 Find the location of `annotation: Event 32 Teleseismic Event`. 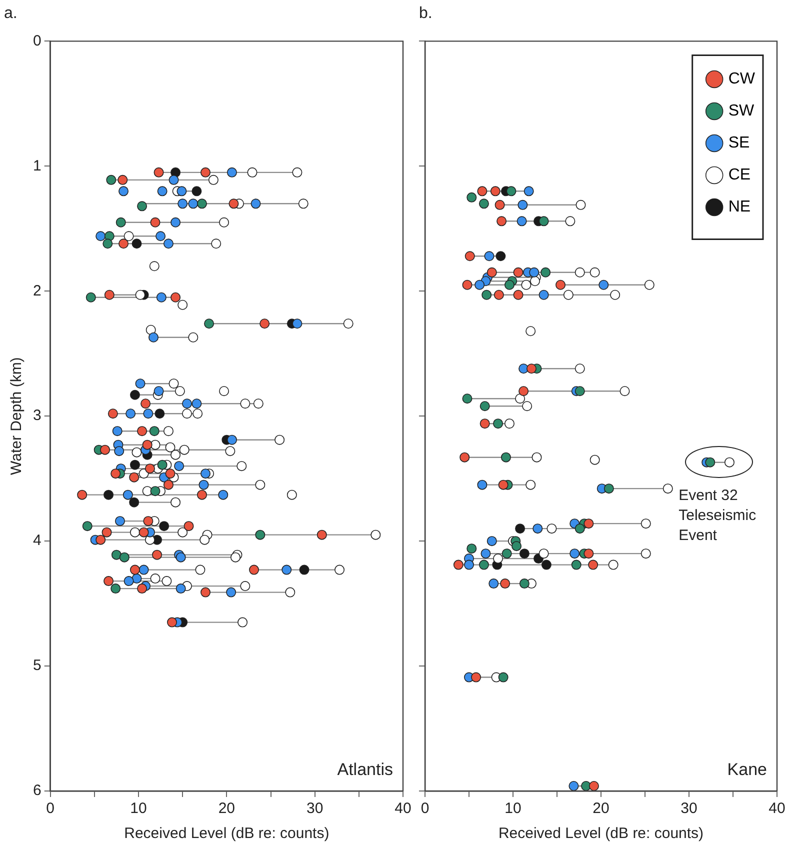

annotation: Event 32 Teleseismic Event is located at coordinates (717, 515).